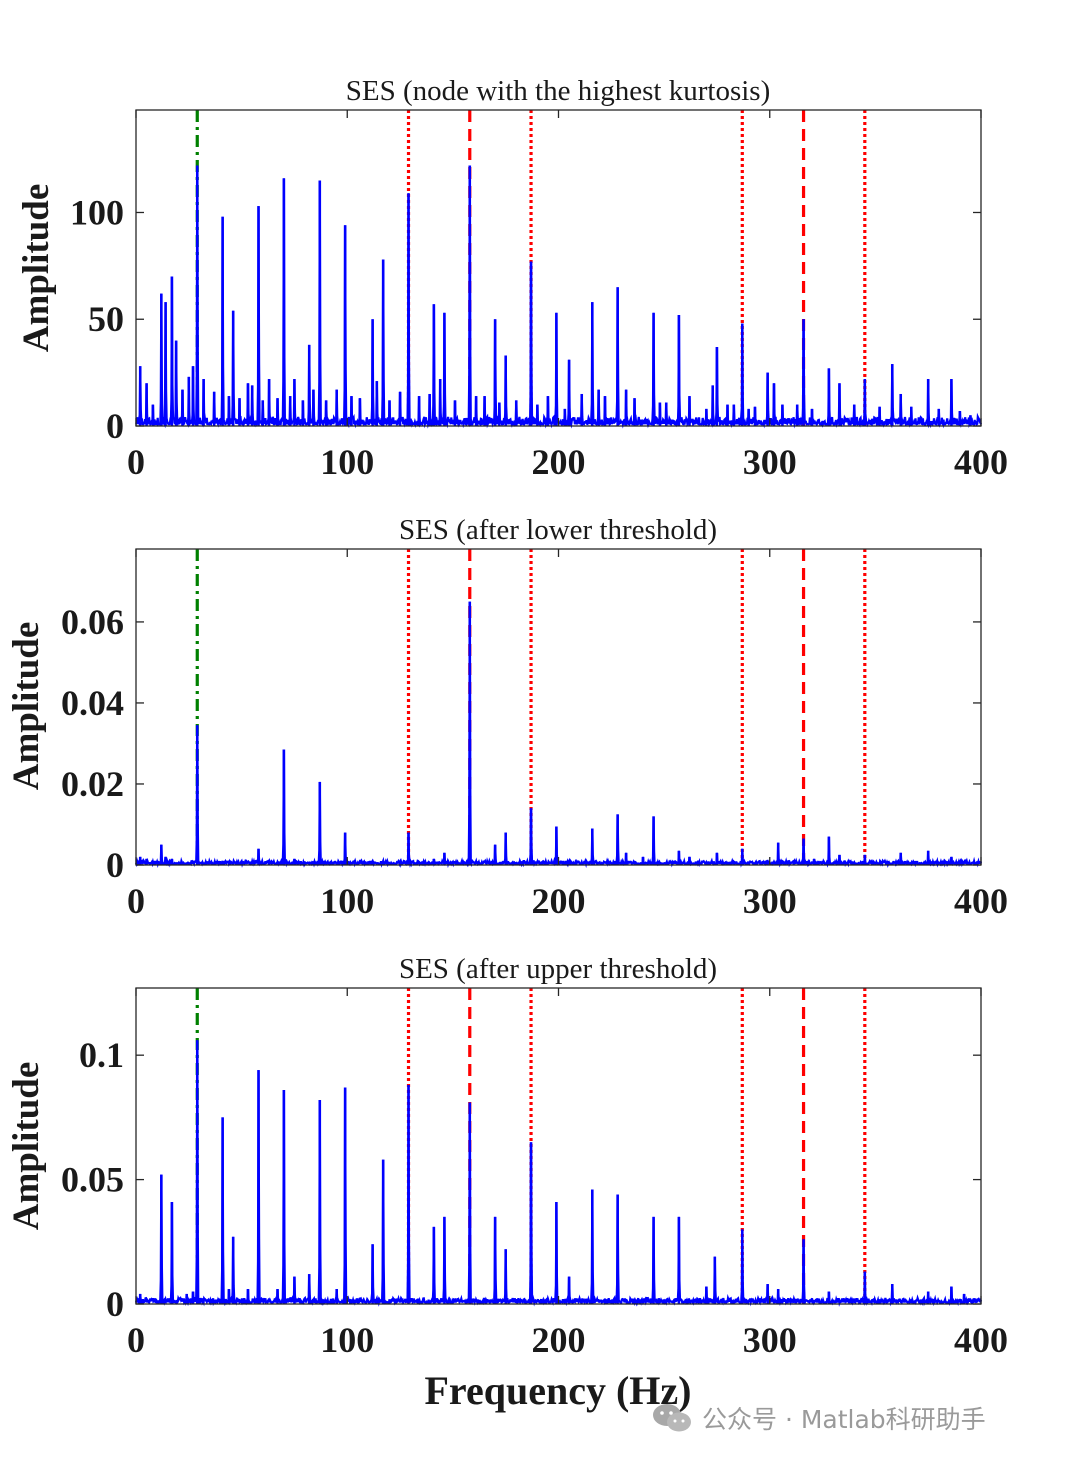 The width and height of the screenshot is (1080, 1460). I want to click on watermark-text: 公众号 · Matlab科研助手, so click(844, 1419).